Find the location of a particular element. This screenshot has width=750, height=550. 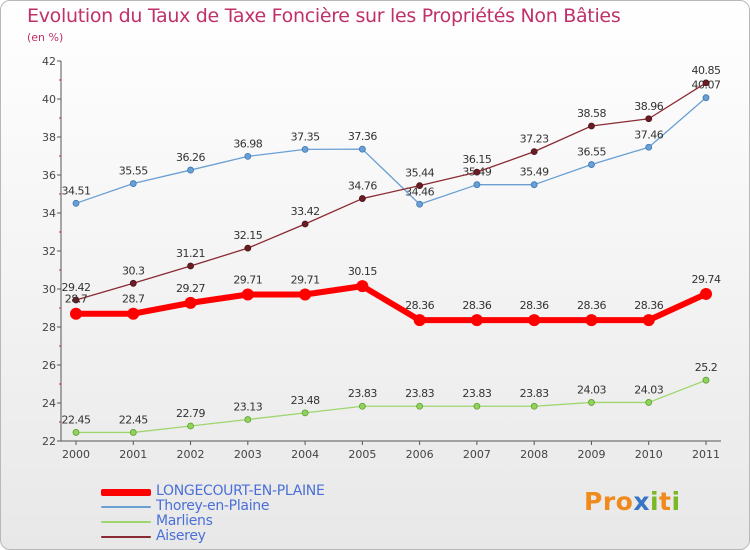

y-tick-label: 24 is located at coordinates (49, 403).